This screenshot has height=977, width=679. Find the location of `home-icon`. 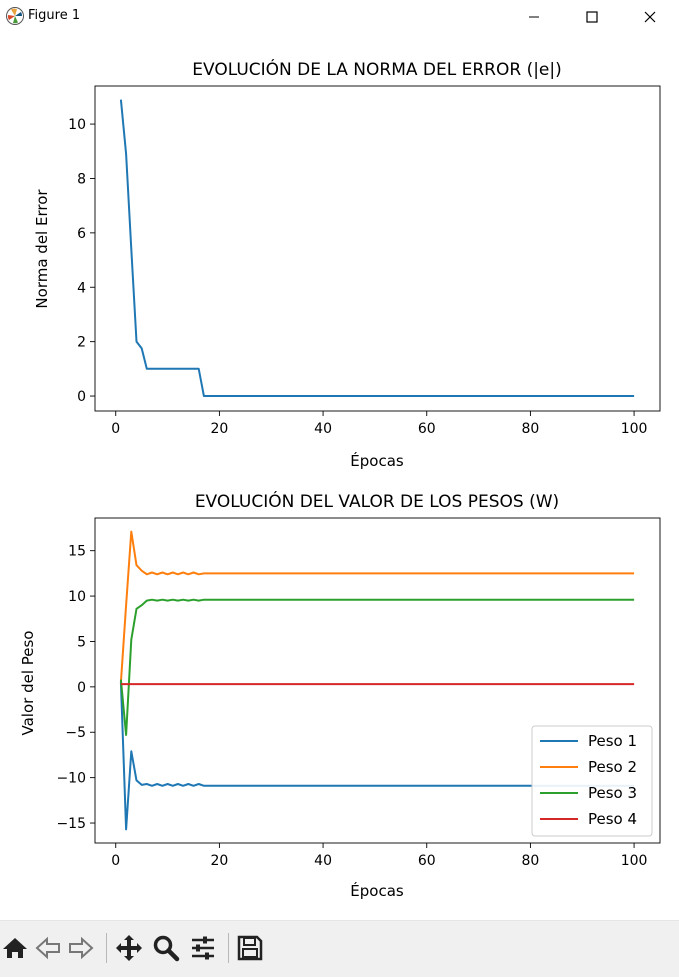

home-icon is located at coordinates (15, 948).